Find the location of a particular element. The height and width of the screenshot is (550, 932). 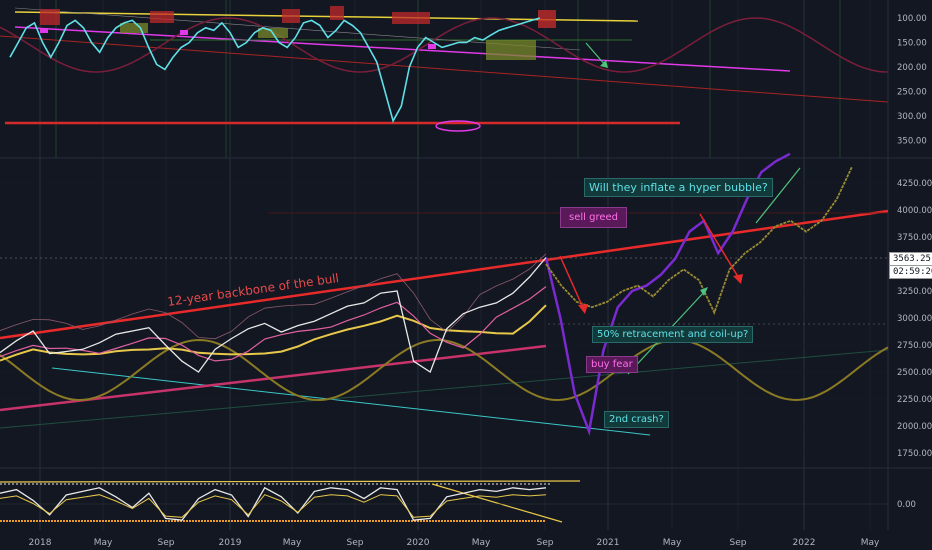

long-term-ma-green is located at coordinates (444, 389).